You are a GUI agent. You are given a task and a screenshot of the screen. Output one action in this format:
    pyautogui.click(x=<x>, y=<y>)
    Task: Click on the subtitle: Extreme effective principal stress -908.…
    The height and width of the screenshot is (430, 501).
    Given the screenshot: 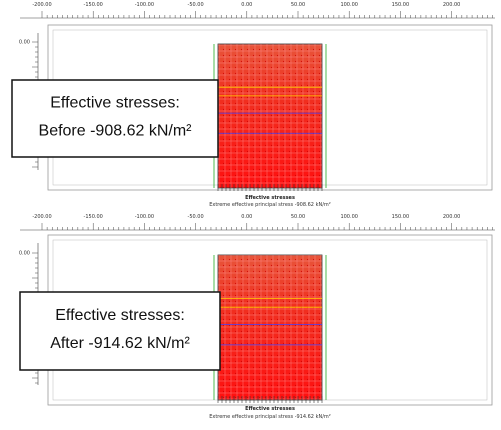 What is the action you would take?
    pyautogui.click(x=270, y=205)
    